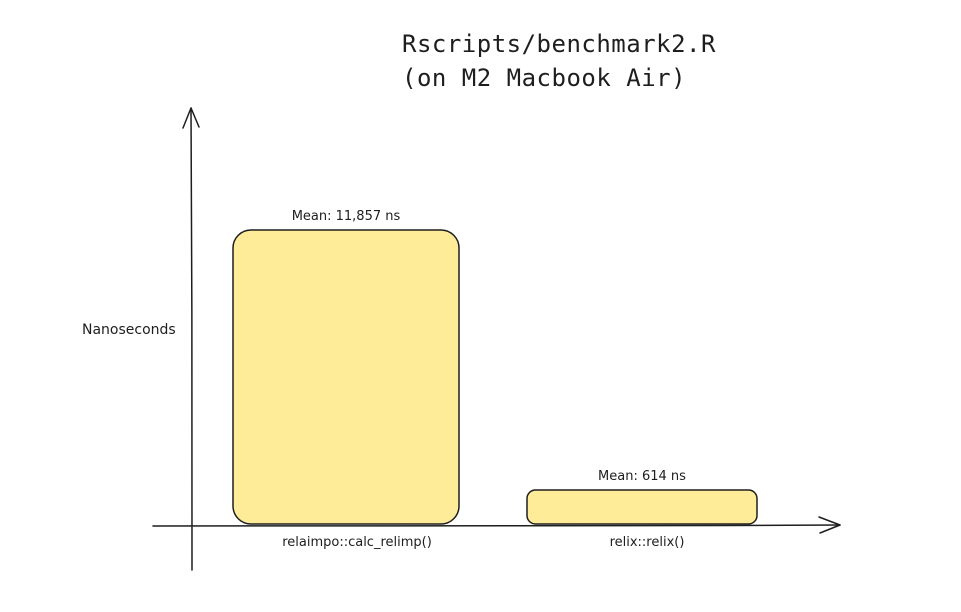 The width and height of the screenshot is (961, 612). What do you see at coordinates (191, 339) in the screenshot?
I see `y-axis-line` at bounding box center [191, 339].